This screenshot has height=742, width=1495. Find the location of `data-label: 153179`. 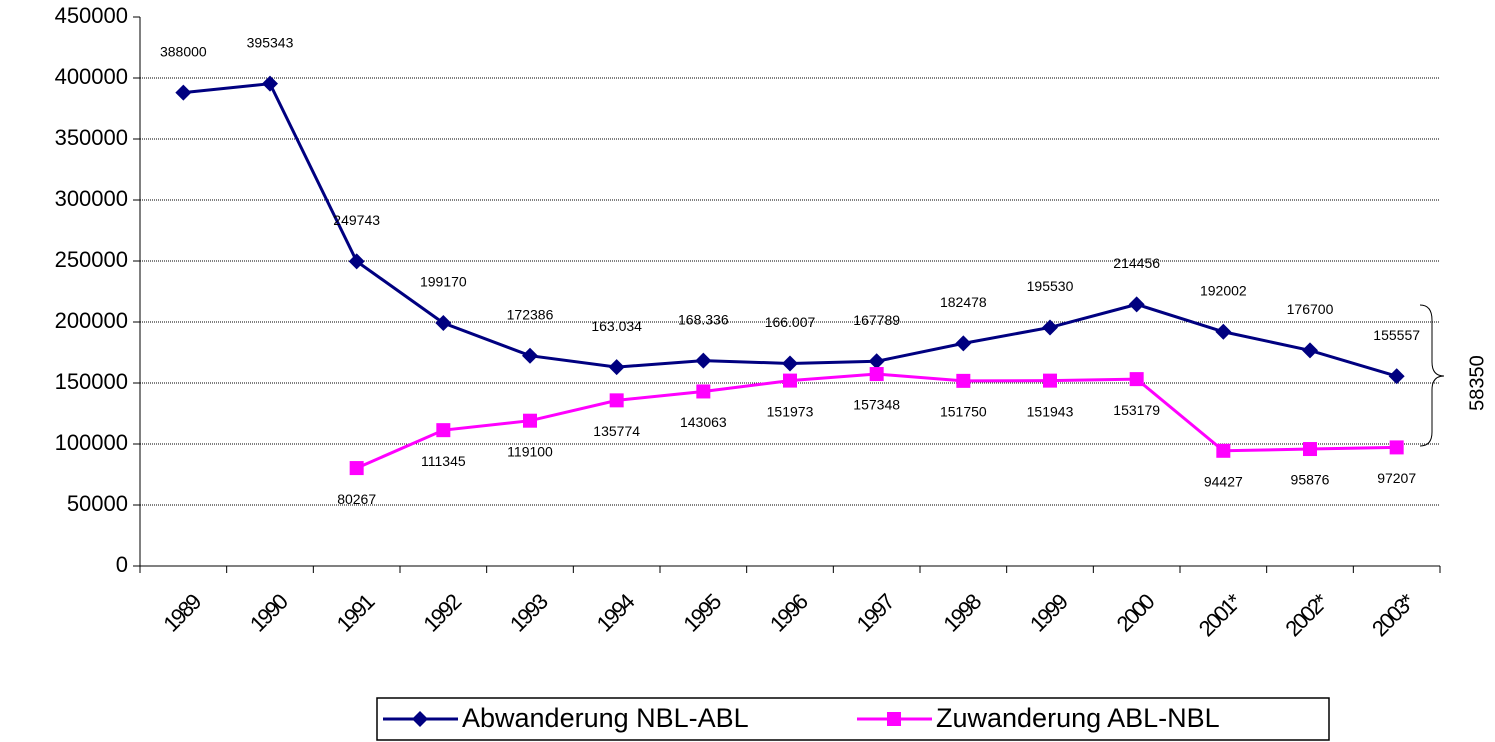

data-label: 153179 is located at coordinates (1136, 410).